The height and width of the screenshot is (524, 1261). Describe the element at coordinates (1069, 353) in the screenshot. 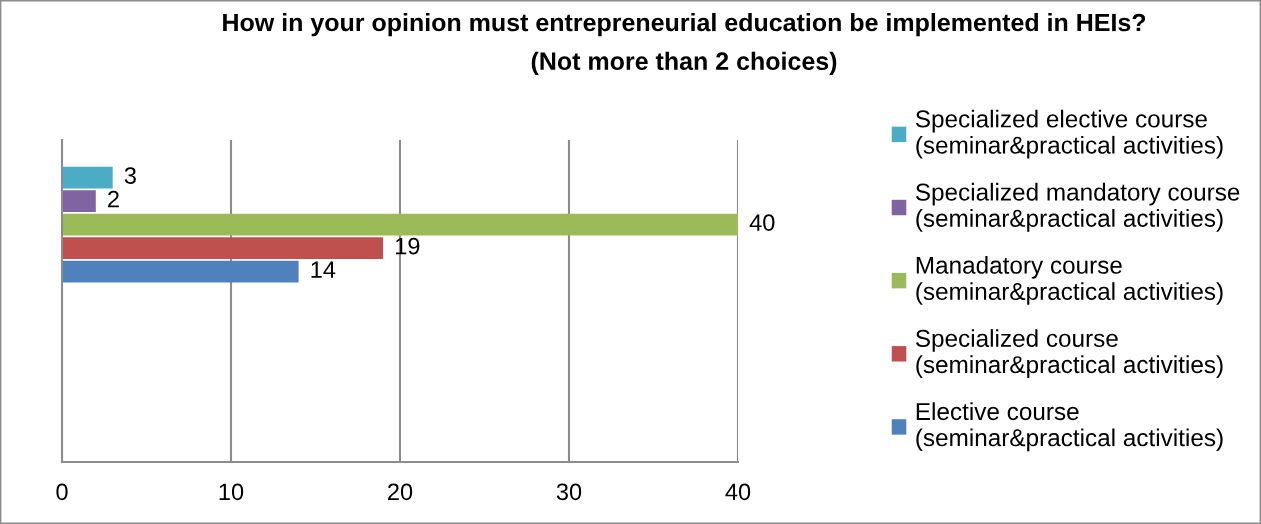

I see `legend-label: Specialized course (seminar&practical activities)` at that location.